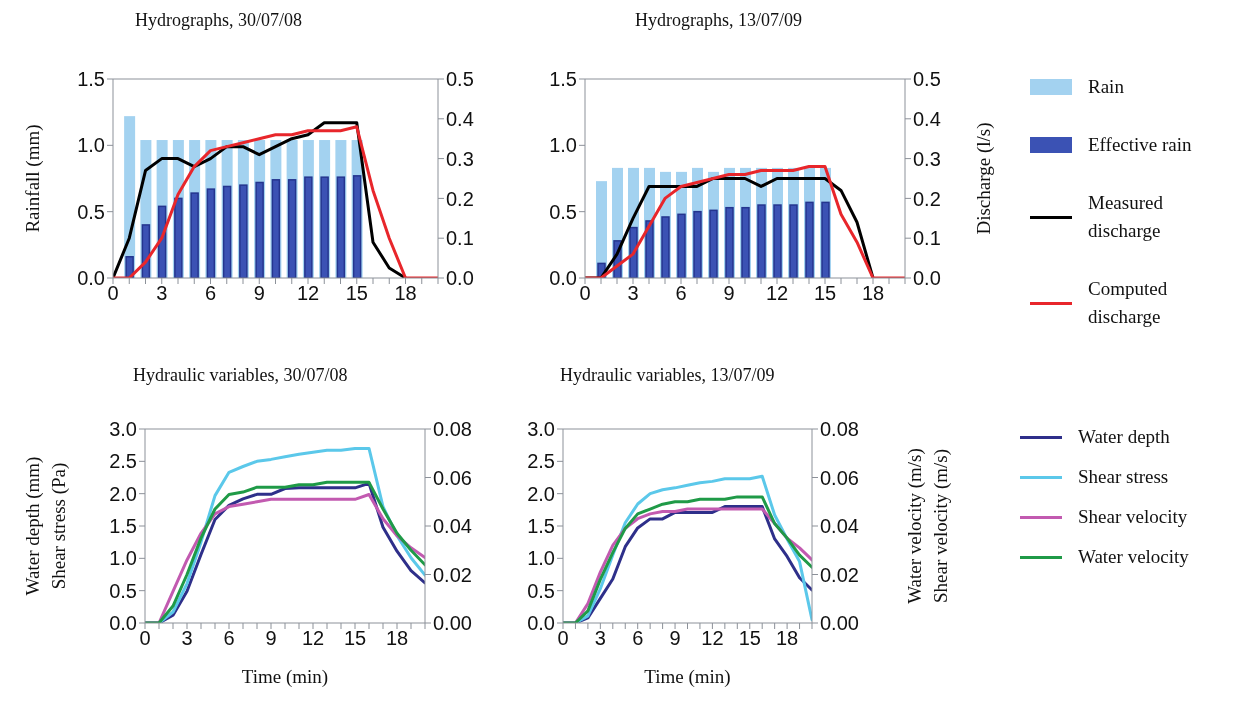 The height and width of the screenshot is (711, 1255). Describe the element at coordinates (32, 178) in the screenshot. I see `y-axis-title: Rainfall (mm)` at that location.